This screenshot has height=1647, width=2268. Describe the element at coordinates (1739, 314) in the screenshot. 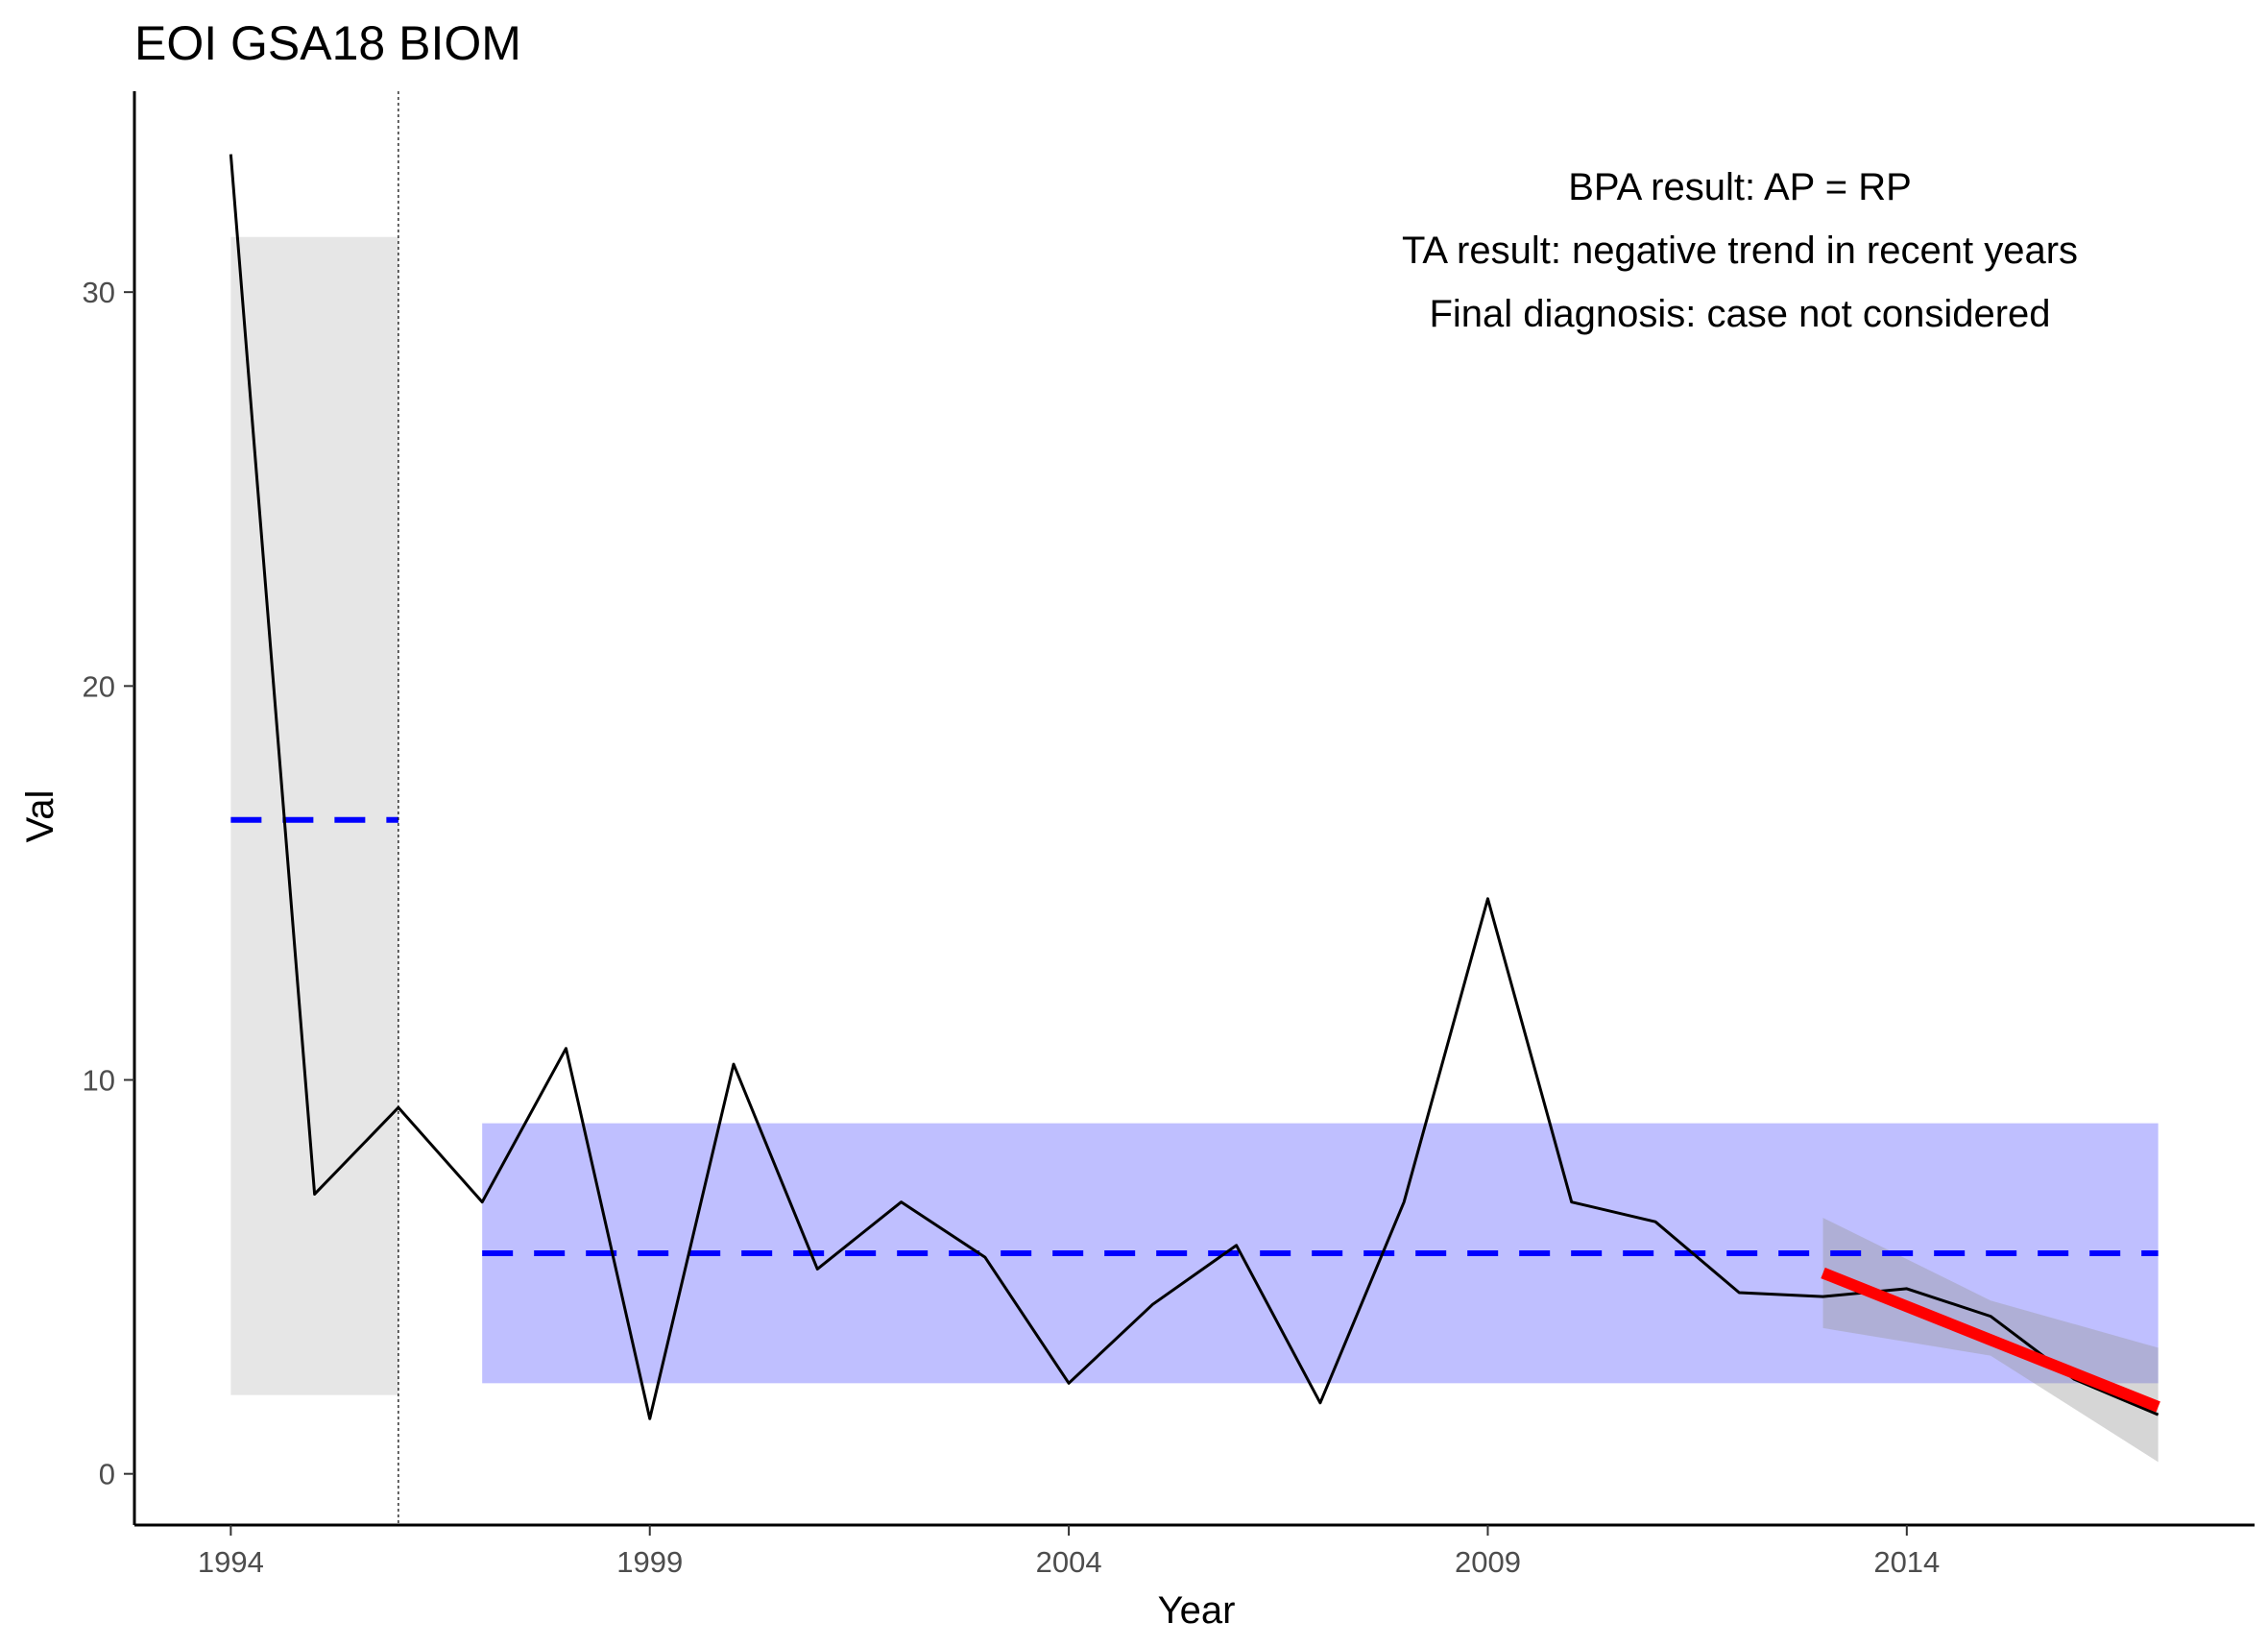

I see `annotation-line-3: Final diagnosis: case not considered` at that location.